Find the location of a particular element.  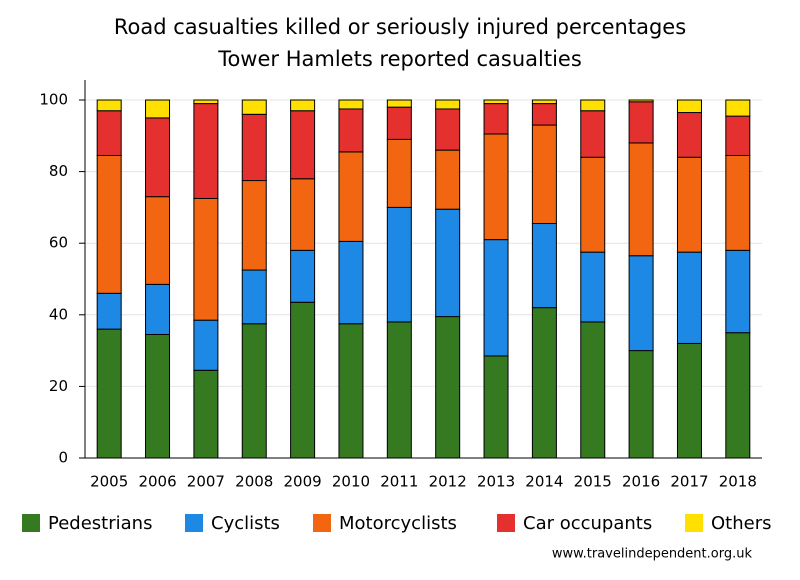

x-tick-label: 2009 is located at coordinates (303, 482).